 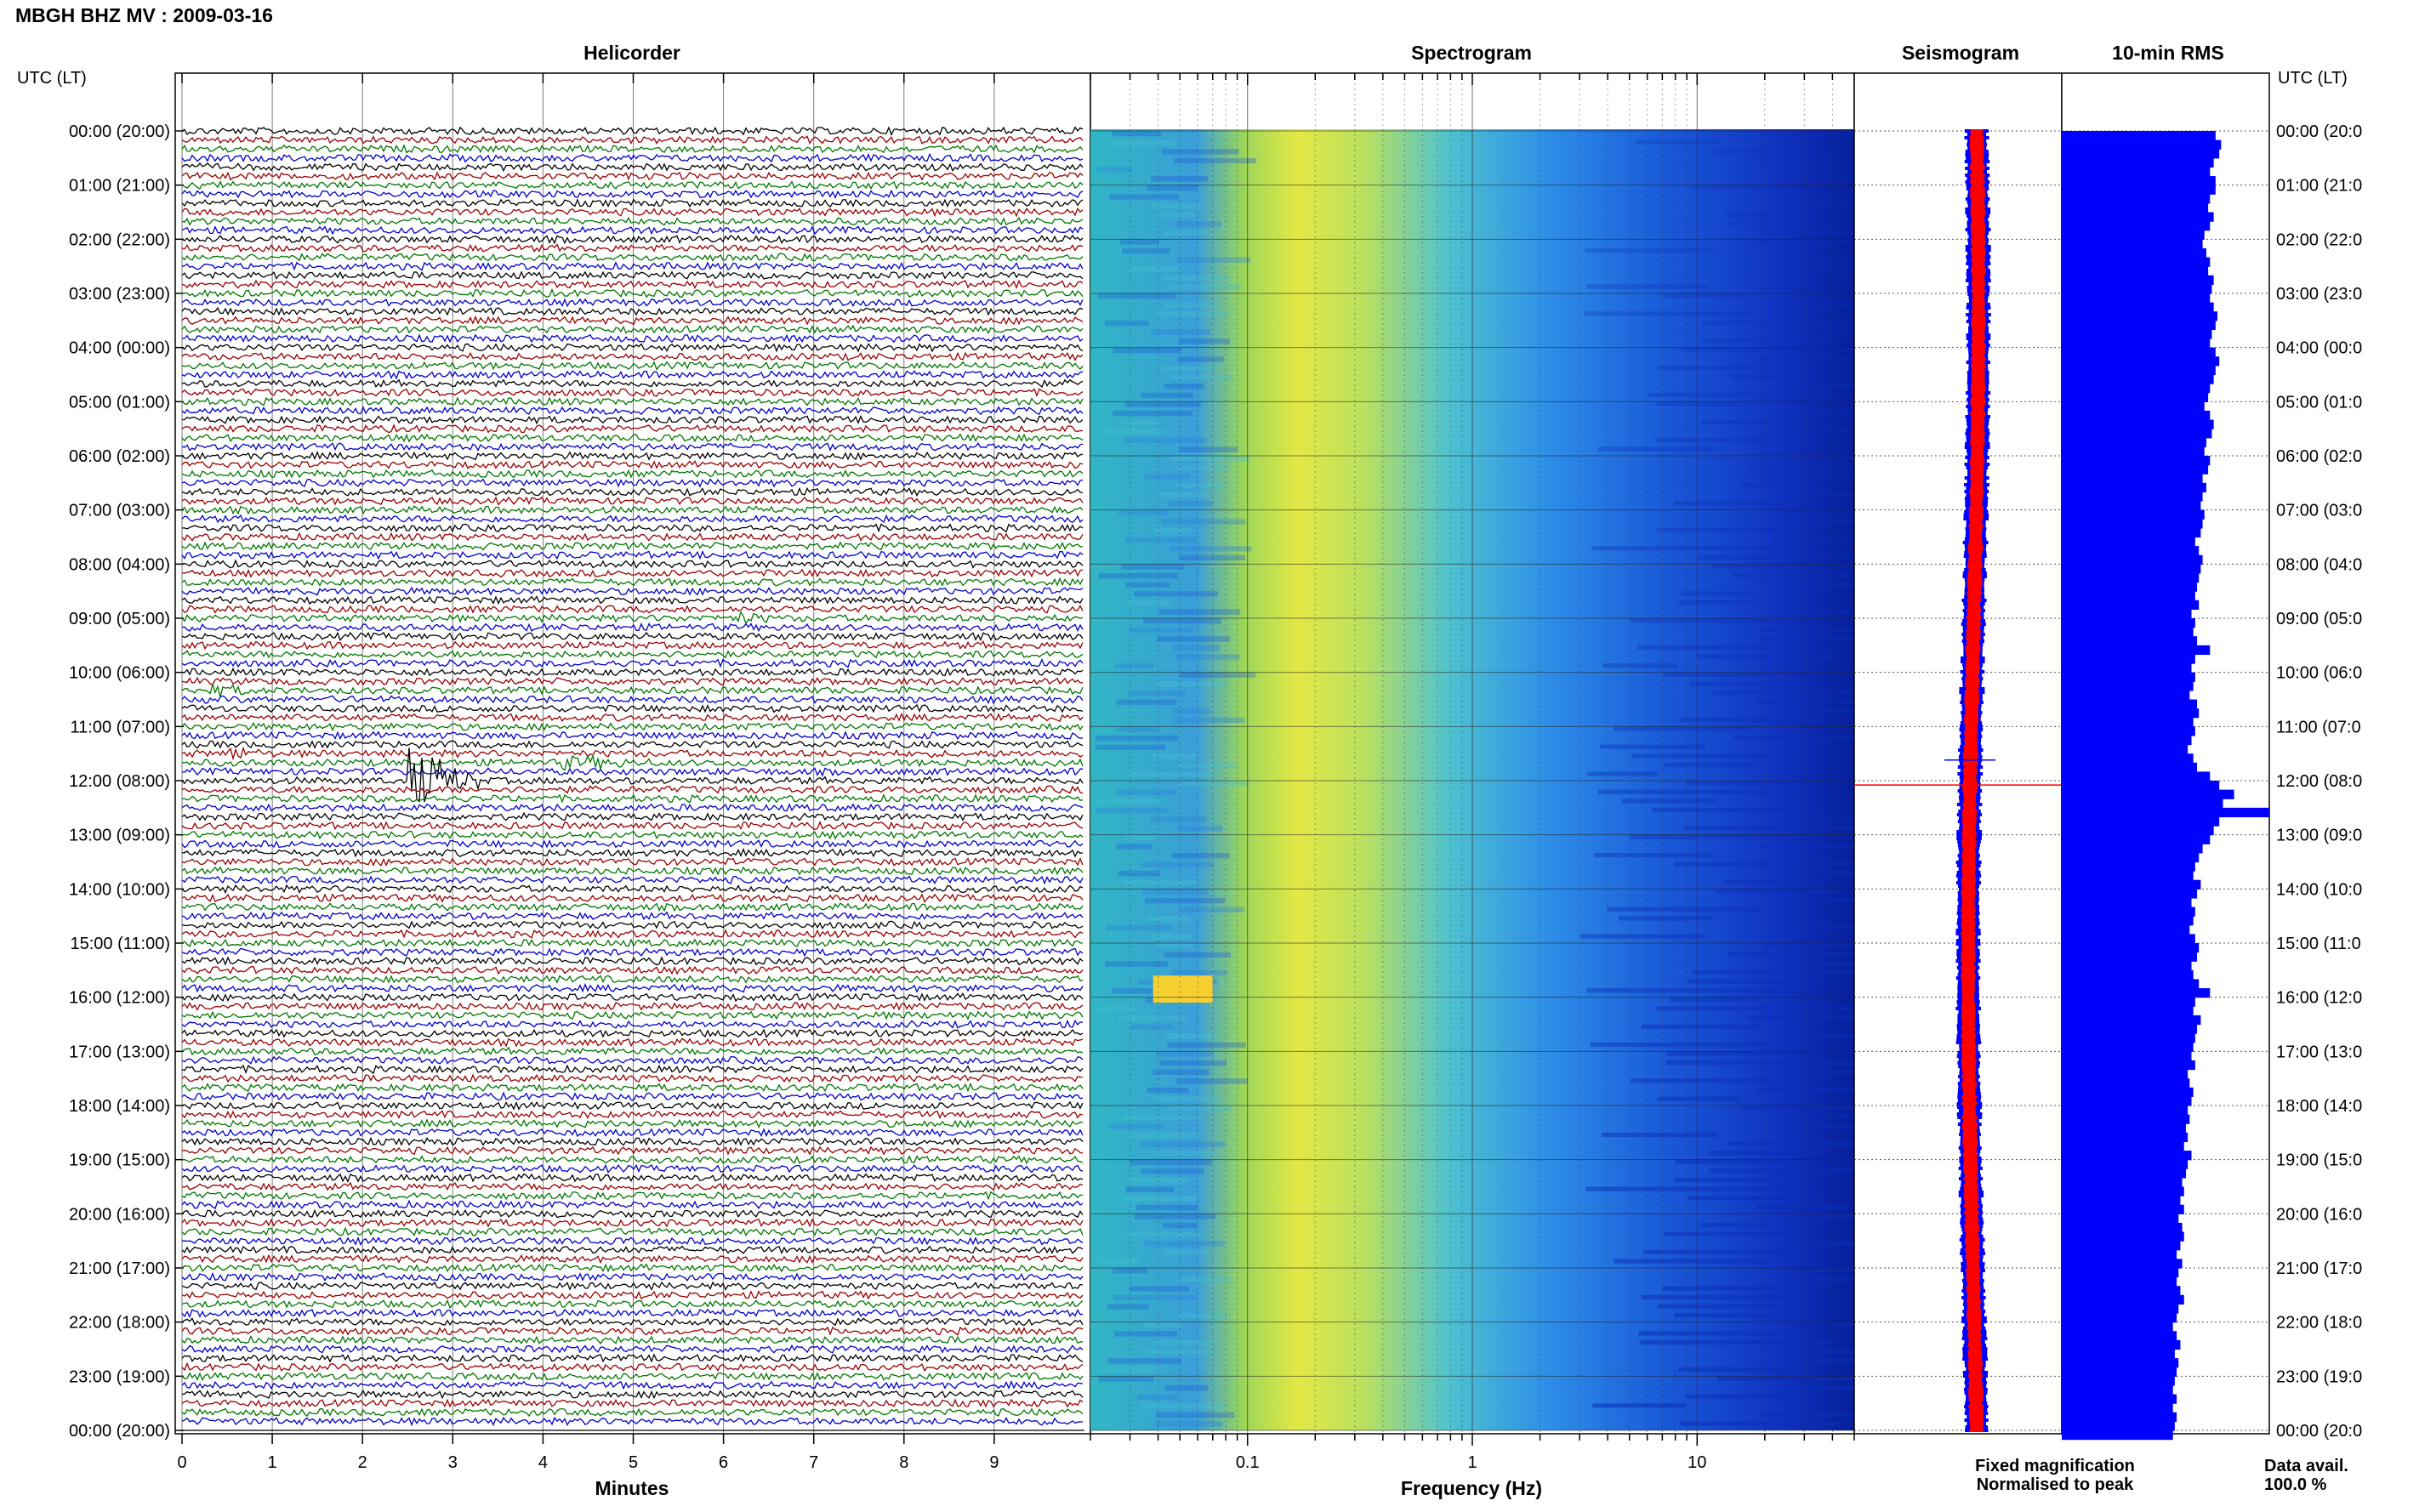 What do you see at coordinates (1973, 780) in the screenshot?
I see `seismogram-normalised-trace` at bounding box center [1973, 780].